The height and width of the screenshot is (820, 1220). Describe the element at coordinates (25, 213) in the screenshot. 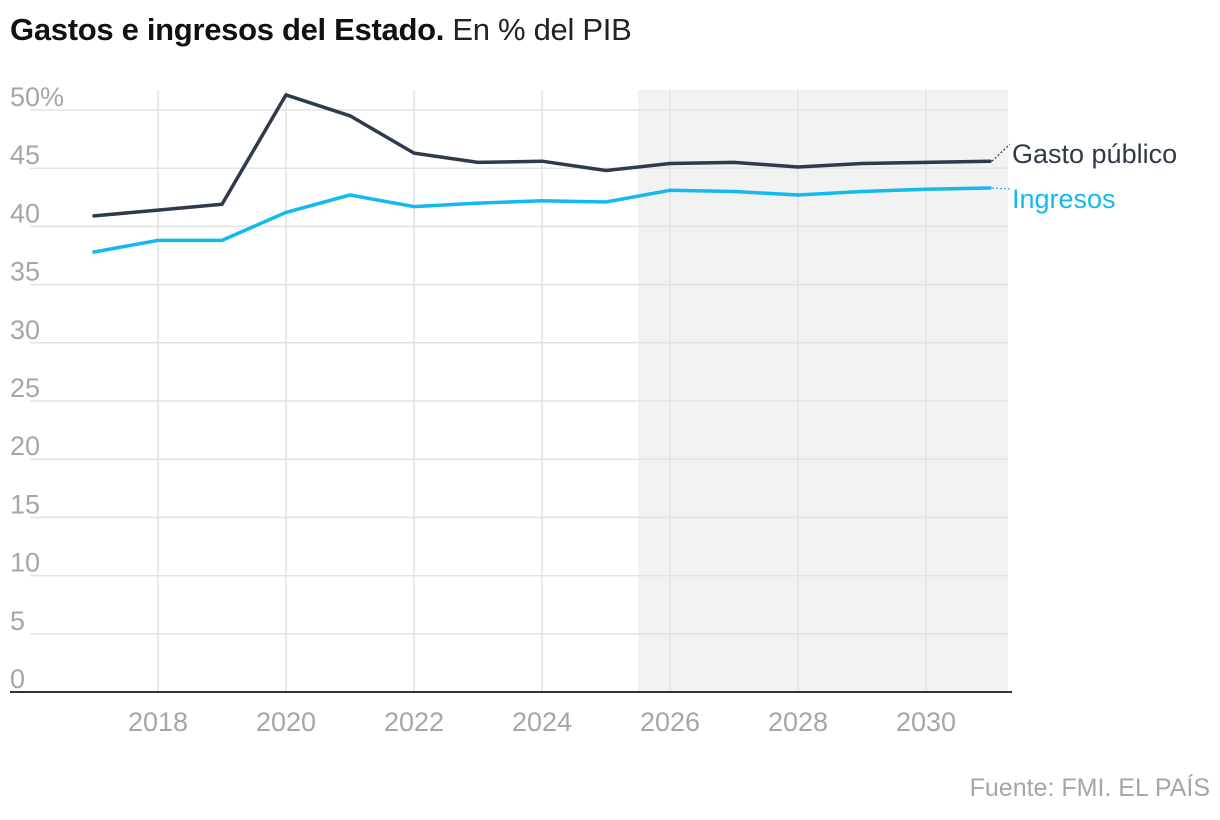

I see `y-tick-label: 40` at that location.